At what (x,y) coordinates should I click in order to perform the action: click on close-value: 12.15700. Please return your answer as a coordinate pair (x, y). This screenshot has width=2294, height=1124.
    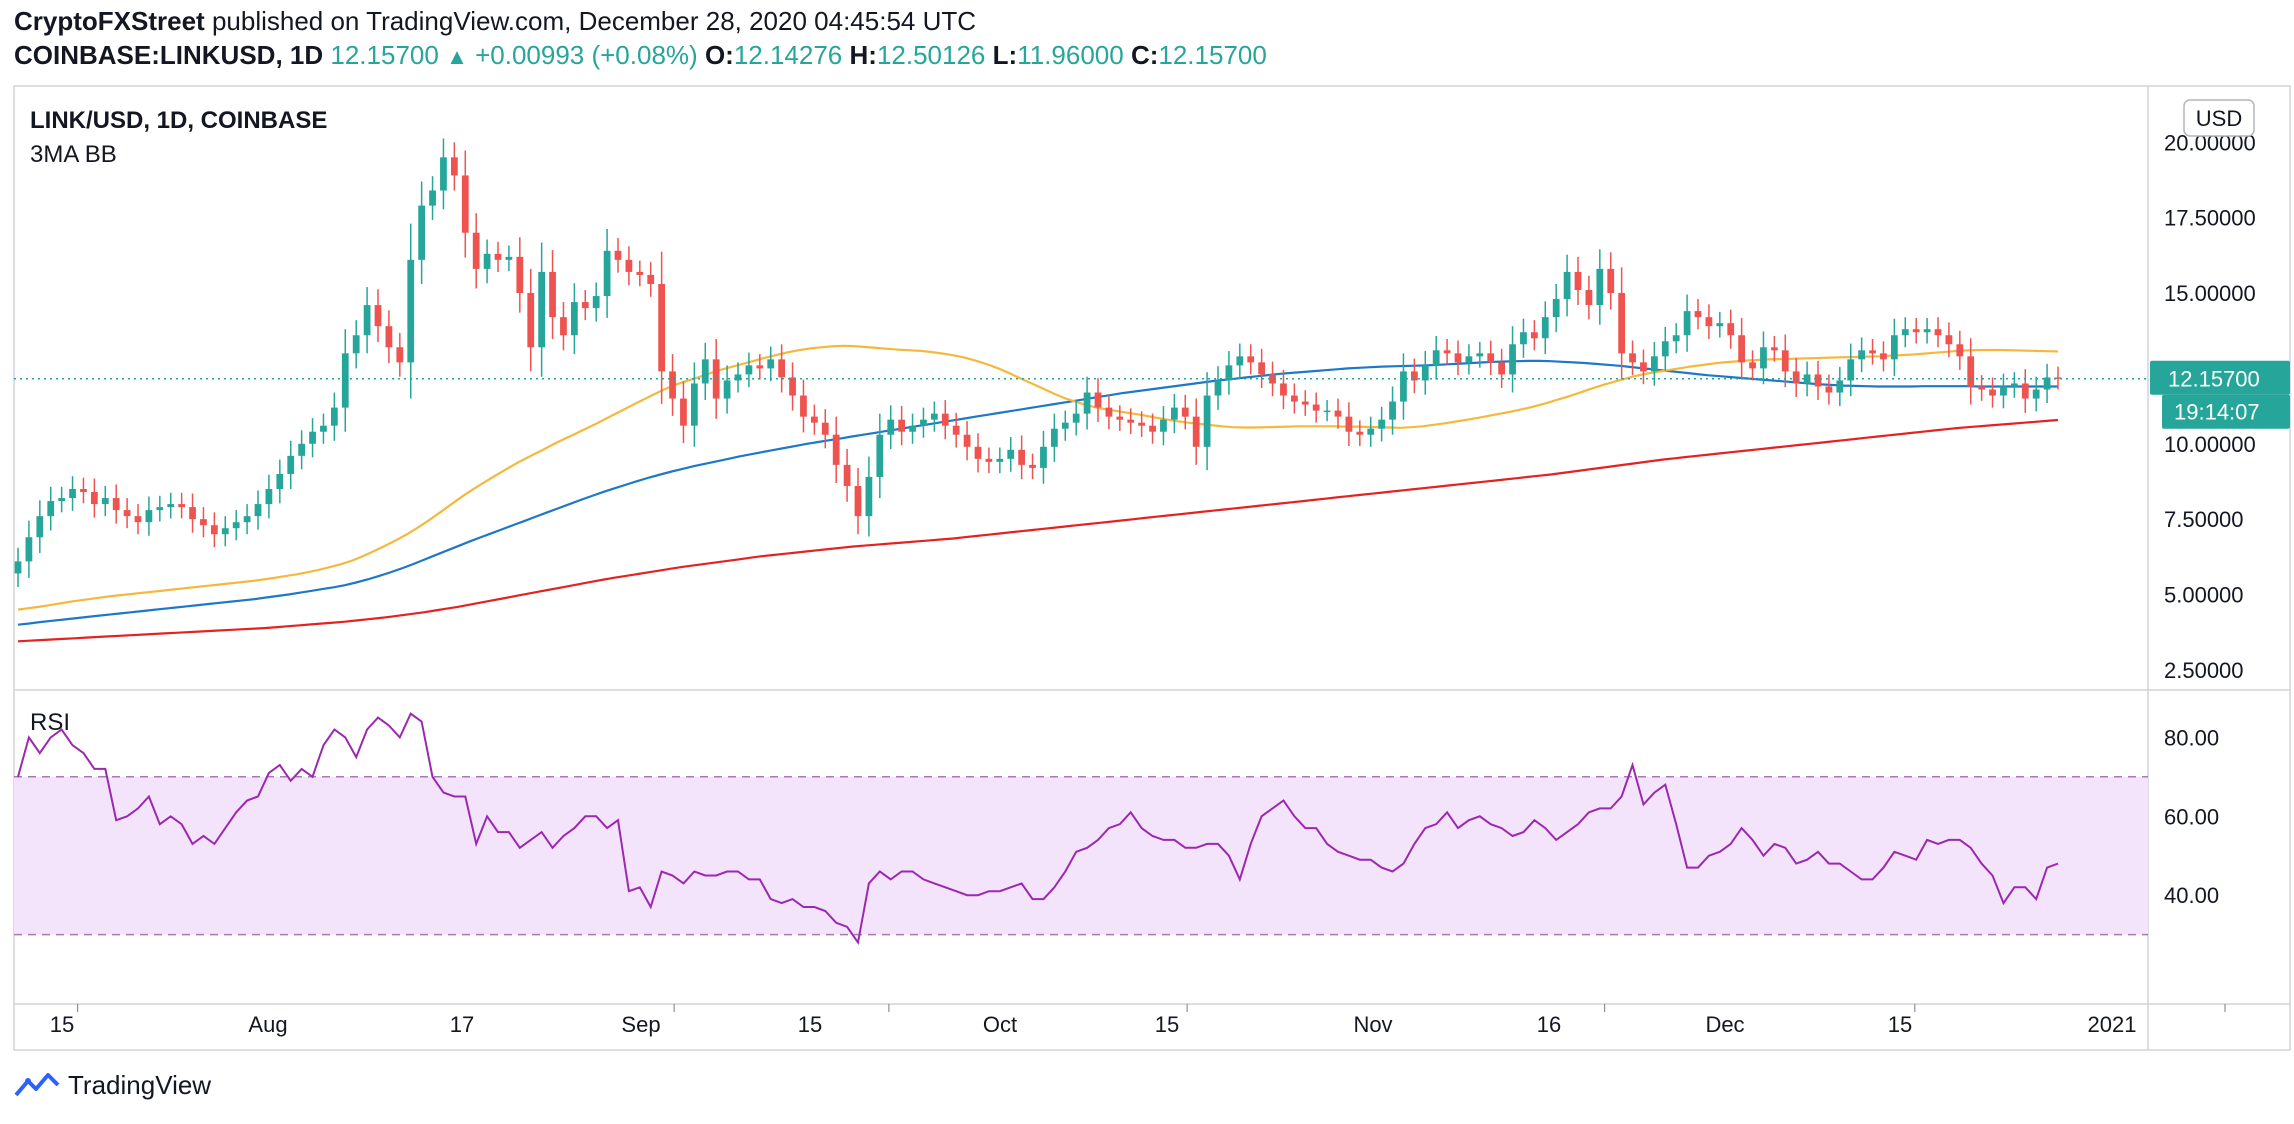
    Looking at the image, I should click on (1212, 55).